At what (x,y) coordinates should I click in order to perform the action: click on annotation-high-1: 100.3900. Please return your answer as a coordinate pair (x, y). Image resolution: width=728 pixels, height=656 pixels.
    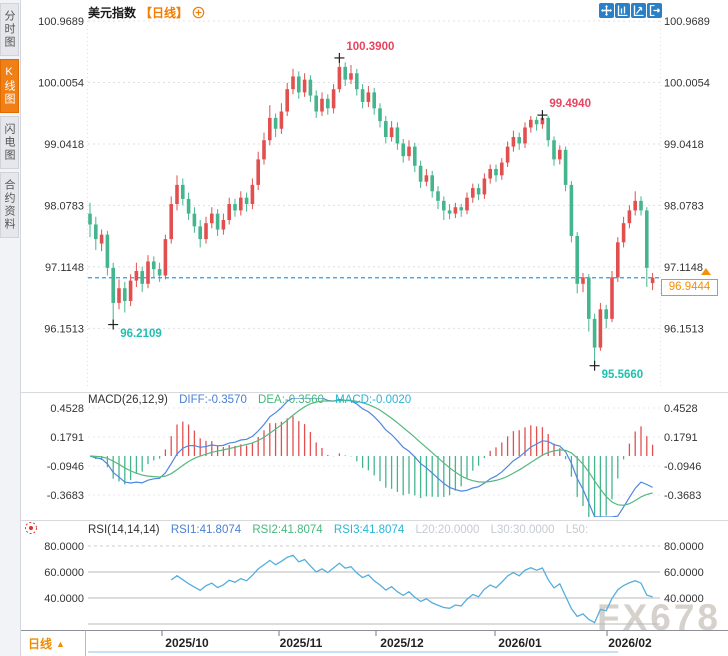
    Looking at the image, I should click on (370, 46).